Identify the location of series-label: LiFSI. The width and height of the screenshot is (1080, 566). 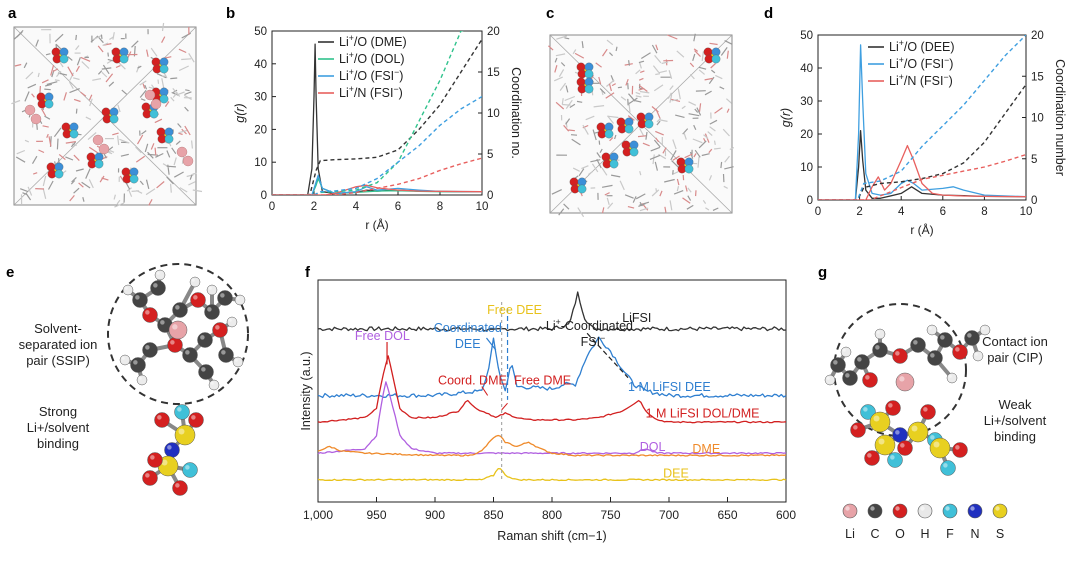
(636, 318).